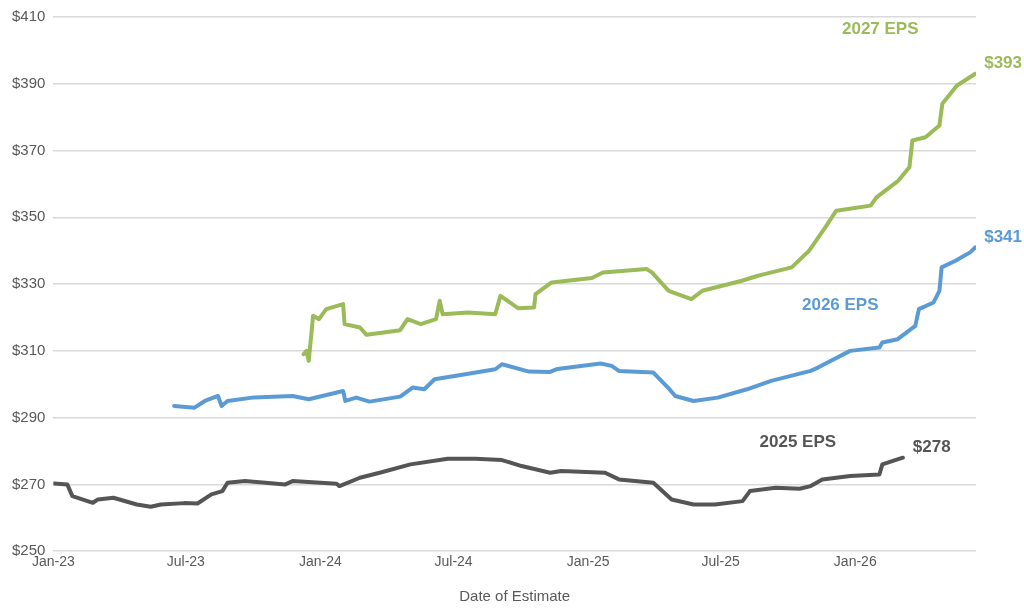 The height and width of the screenshot is (614, 1024). What do you see at coordinates (28, 350) in the screenshot?
I see `y-tick-label: $310` at bounding box center [28, 350].